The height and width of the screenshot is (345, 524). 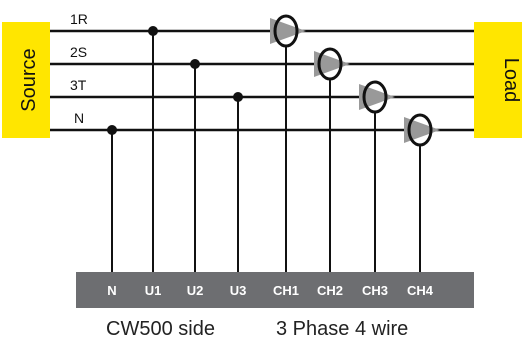 What do you see at coordinates (286, 290) in the screenshot?
I see `terminal-label-ch1: CH1` at bounding box center [286, 290].